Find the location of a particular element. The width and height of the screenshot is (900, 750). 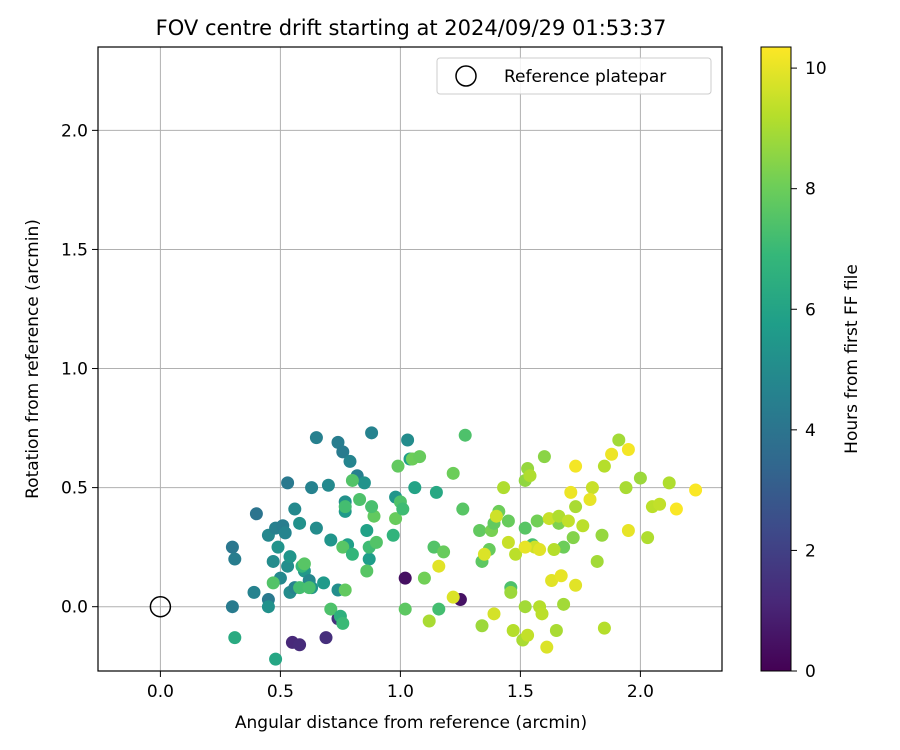

colorbar-tick-label: 4 is located at coordinates (810, 431).